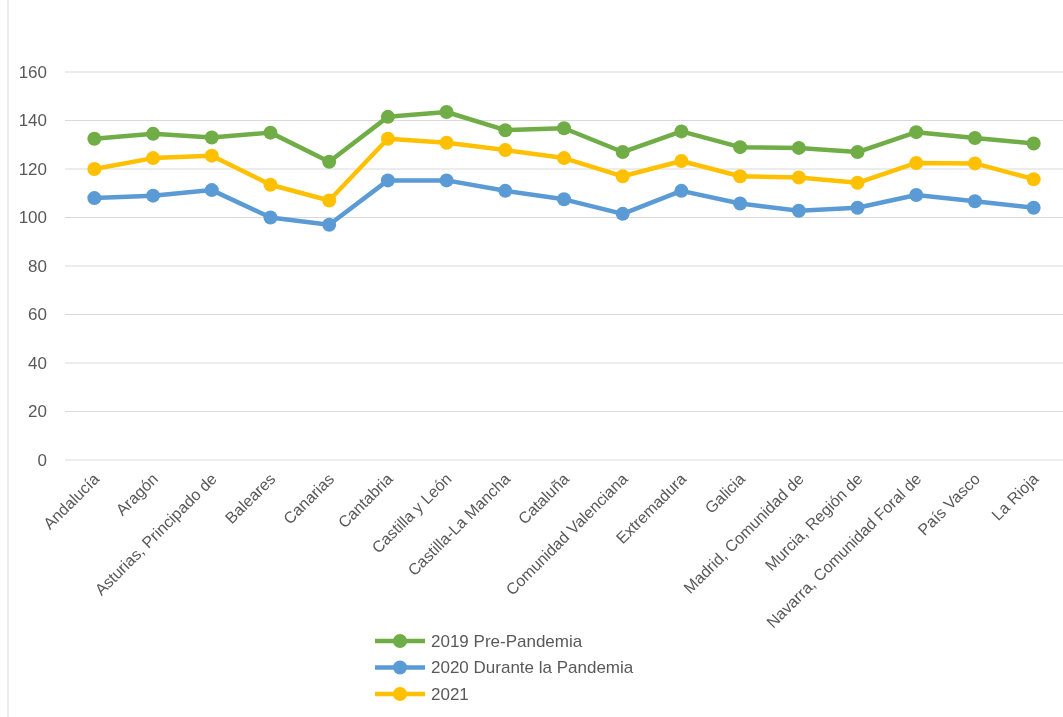  What do you see at coordinates (532, 668) in the screenshot?
I see `legend-label: 2020 Durante la Pandemia` at bounding box center [532, 668].